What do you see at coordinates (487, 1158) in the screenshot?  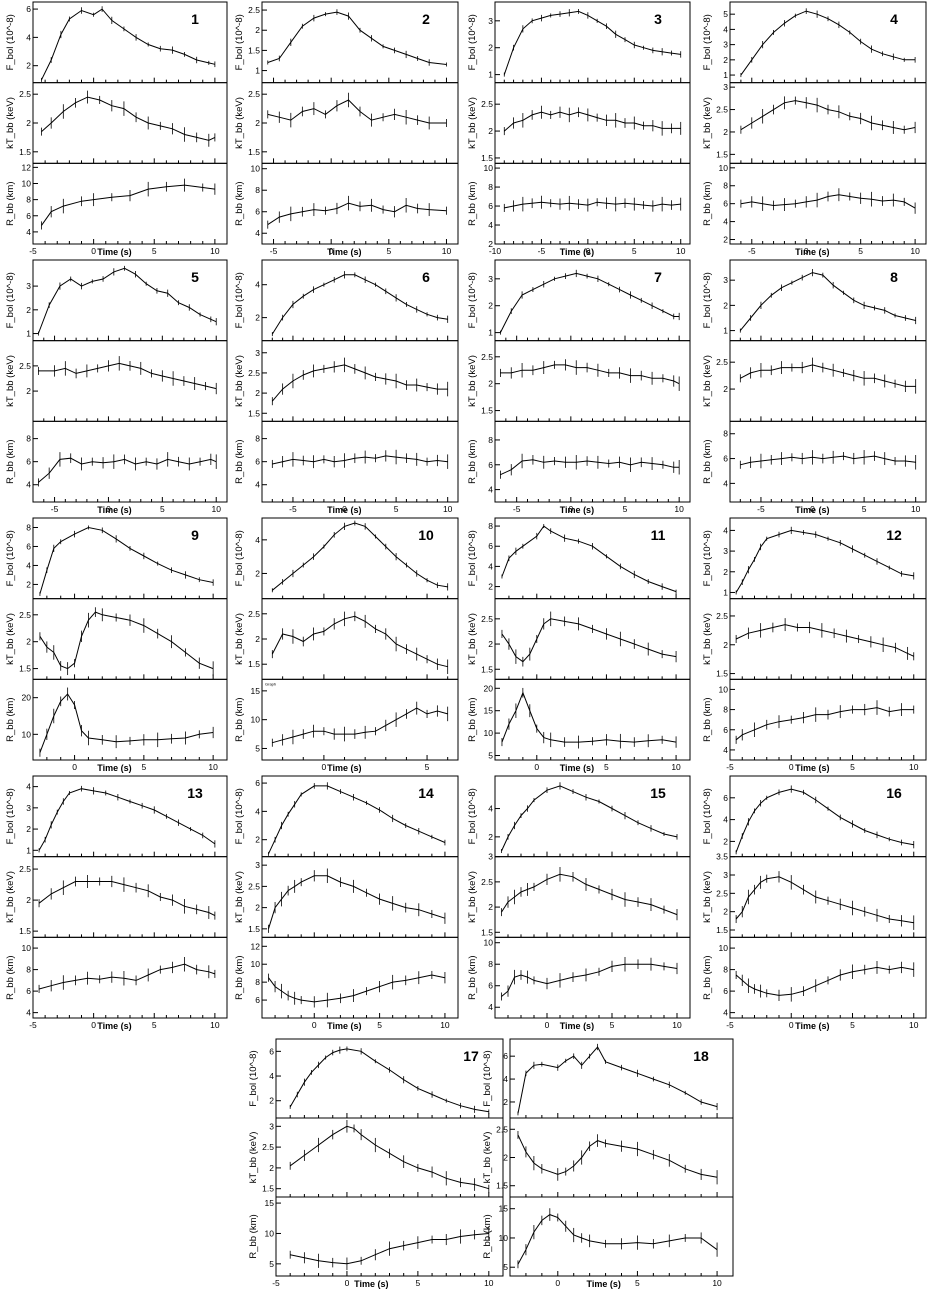 I see `y-axis-label: kT_bb (keV)` at bounding box center [487, 1158].